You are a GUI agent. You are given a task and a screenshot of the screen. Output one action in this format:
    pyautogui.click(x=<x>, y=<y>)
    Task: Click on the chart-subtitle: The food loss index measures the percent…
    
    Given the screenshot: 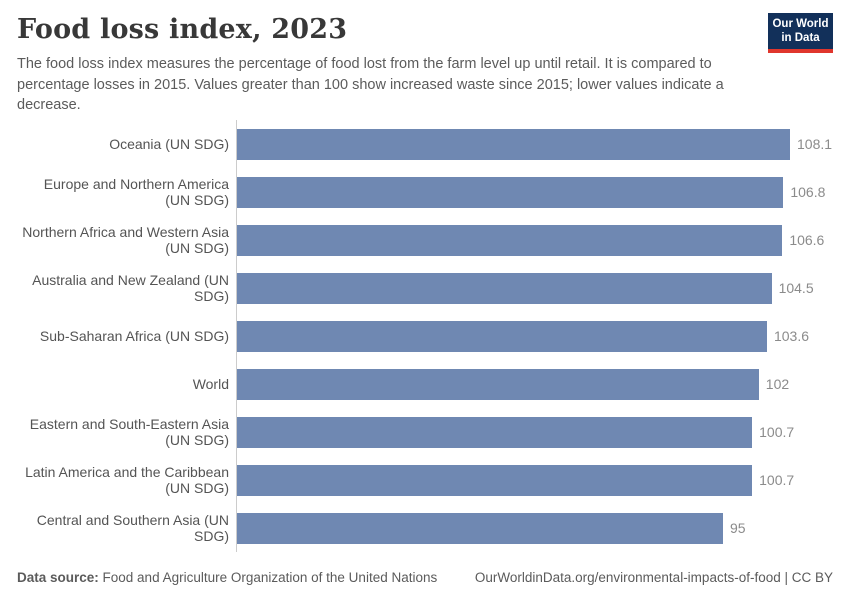 What is the action you would take?
    pyautogui.click(x=370, y=85)
    